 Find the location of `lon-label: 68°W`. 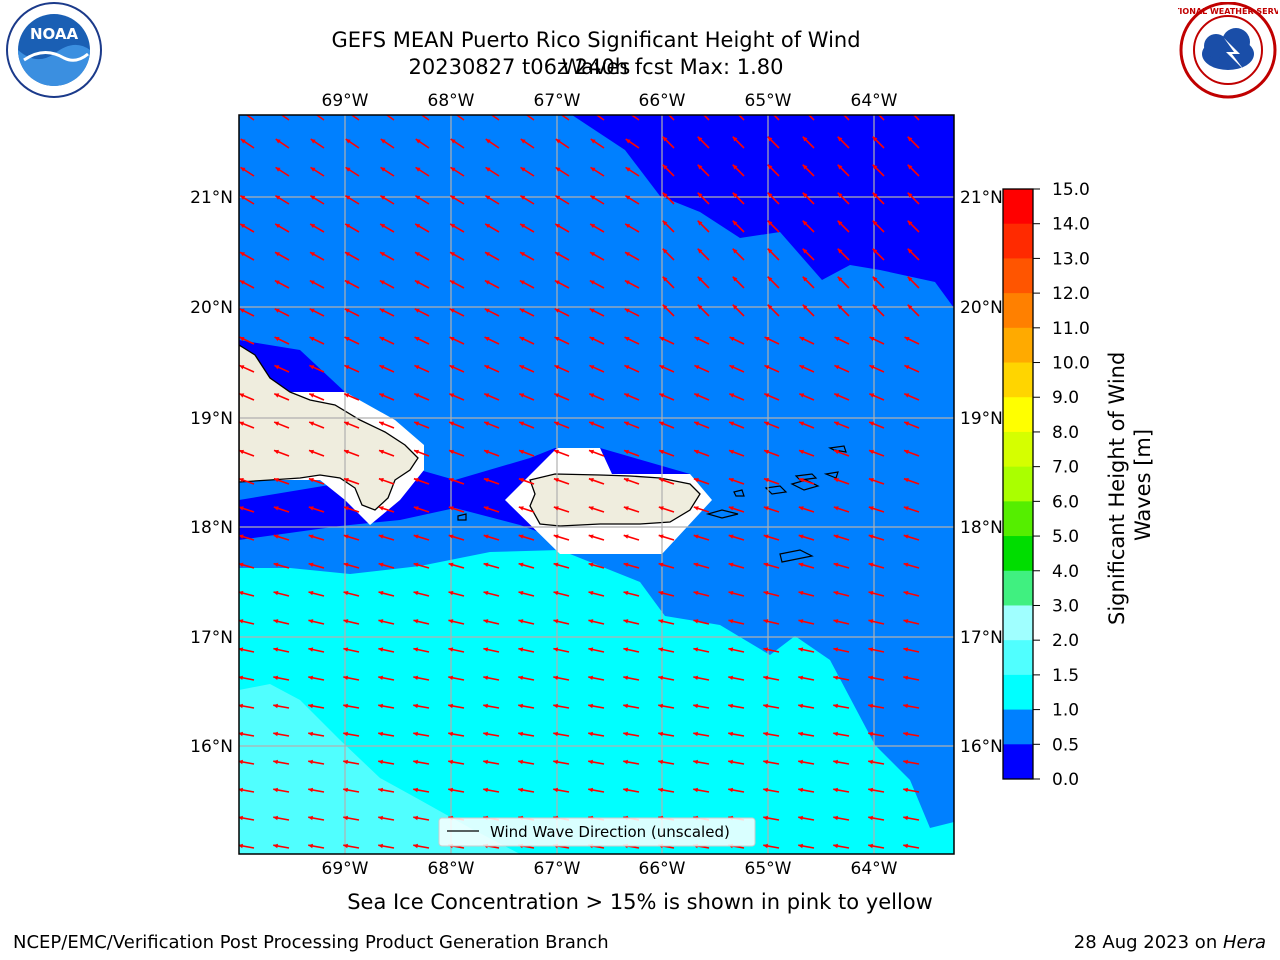

lon-label: 68°W is located at coordinates (451, 101).